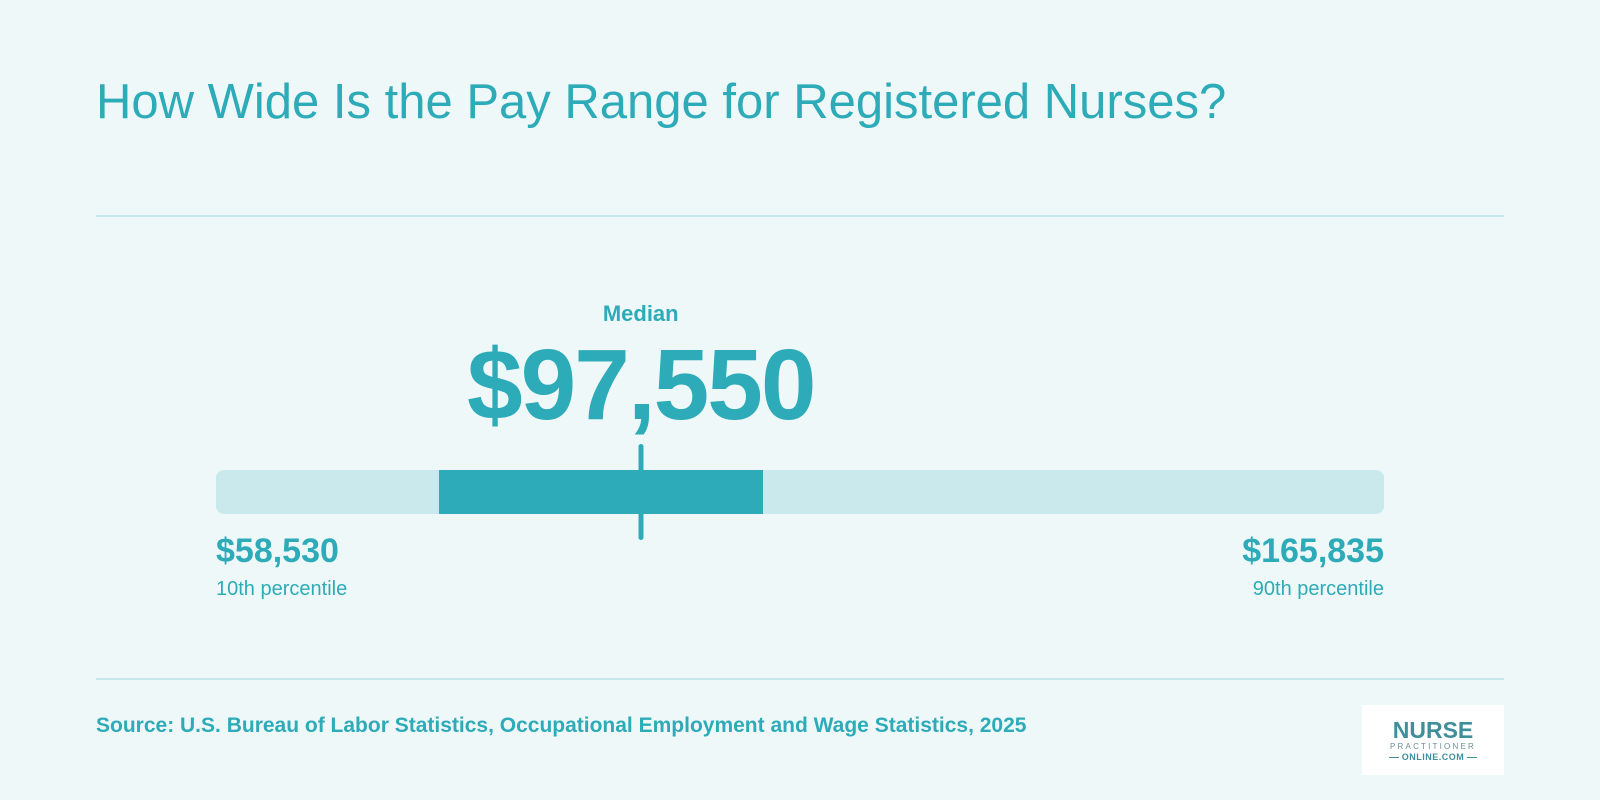 This screenshot has height=800, width=1600. What do you see at coordinates (277, 551) in the screenshot?
I see `low-value: $58,530` at bounding box center [277, 551].